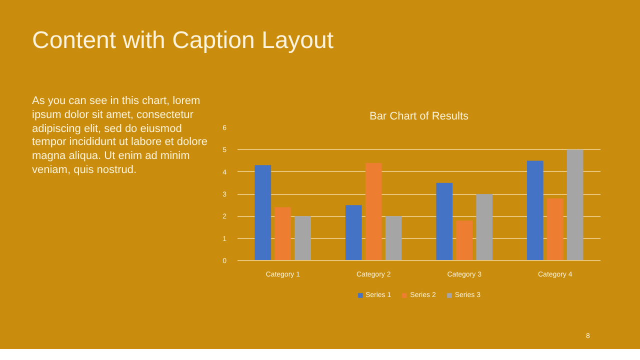  I want to click on text: Content with Caption Layout, so click(183, 41).